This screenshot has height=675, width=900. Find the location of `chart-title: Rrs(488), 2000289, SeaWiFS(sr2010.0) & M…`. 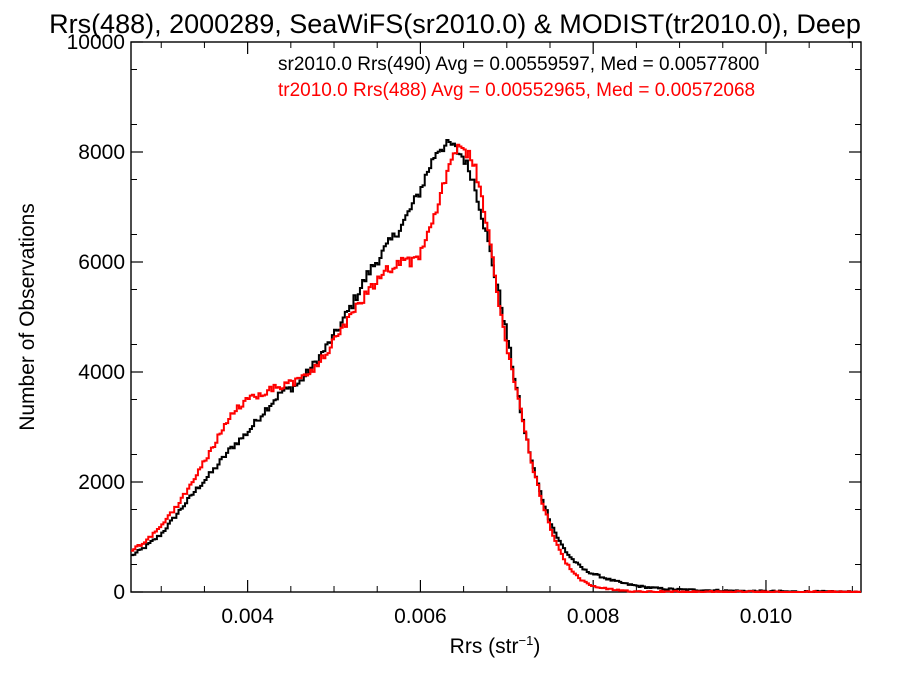

chart-title: Rrs(488), 2000289, SeaWiFS(sr2010.0) & M… is located at coordinates (455, 24).